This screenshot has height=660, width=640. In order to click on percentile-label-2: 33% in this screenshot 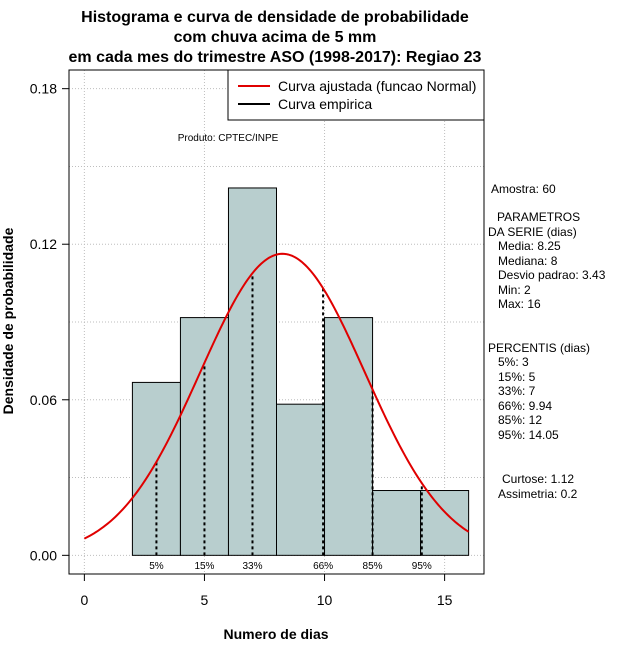, I will do `click(252, 566)`.